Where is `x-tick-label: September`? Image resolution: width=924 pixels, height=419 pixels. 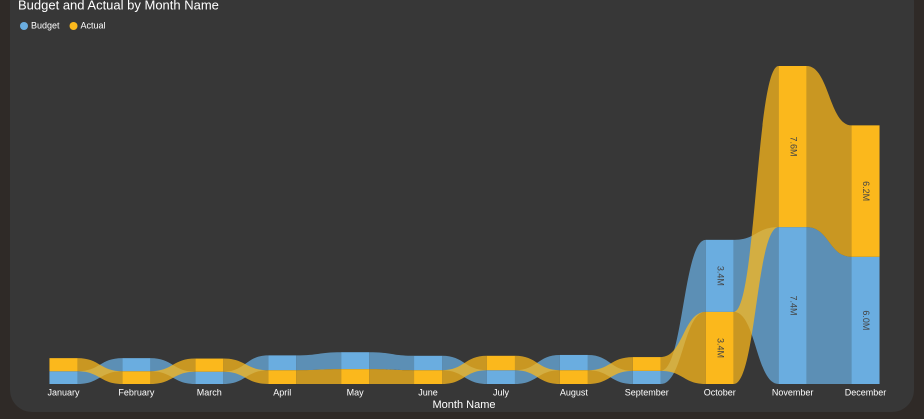 x-tick-label: September is located at coordinates (647, 392).